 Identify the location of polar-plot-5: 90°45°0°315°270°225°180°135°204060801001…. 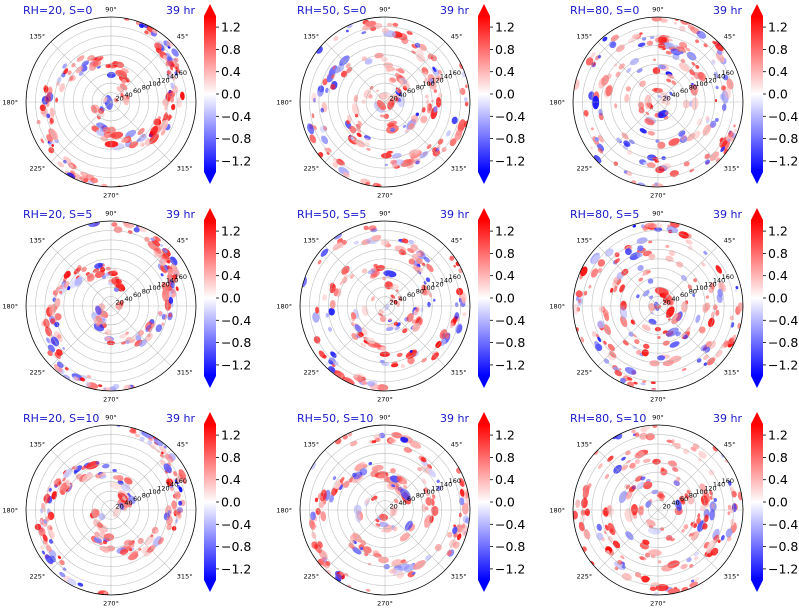
(400, 306).